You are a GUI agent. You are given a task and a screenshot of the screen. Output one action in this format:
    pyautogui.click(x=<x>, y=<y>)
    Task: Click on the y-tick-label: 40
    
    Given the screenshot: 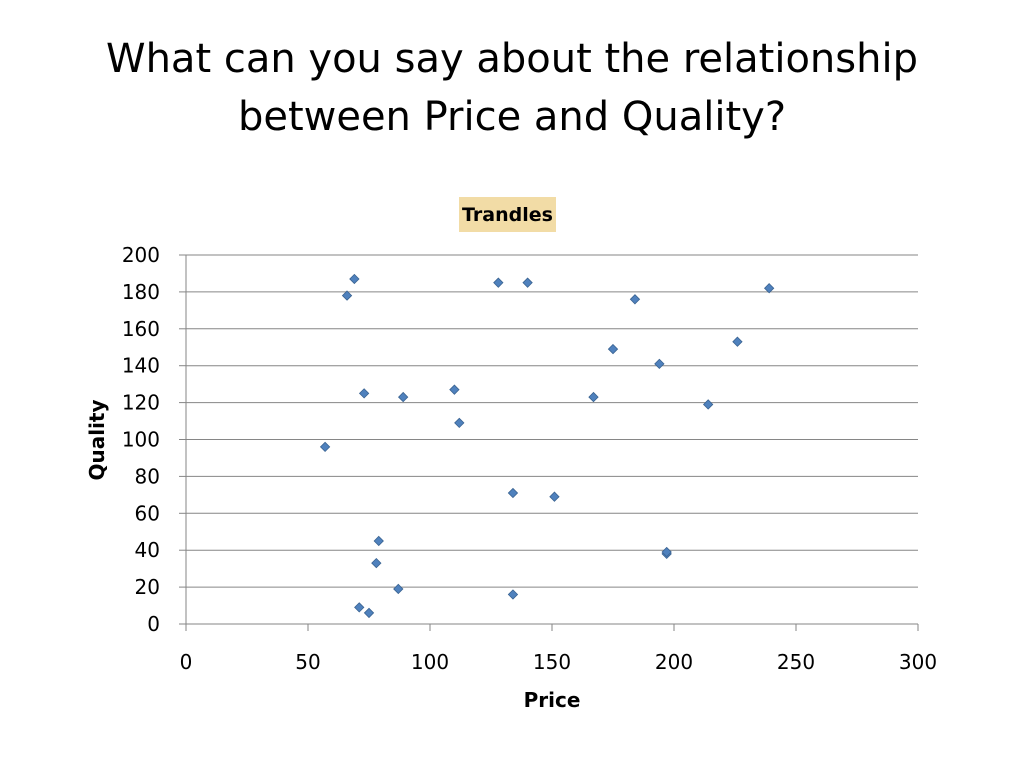 What is the action you would take?
    pyautogui.click(x=147, y=550)
    